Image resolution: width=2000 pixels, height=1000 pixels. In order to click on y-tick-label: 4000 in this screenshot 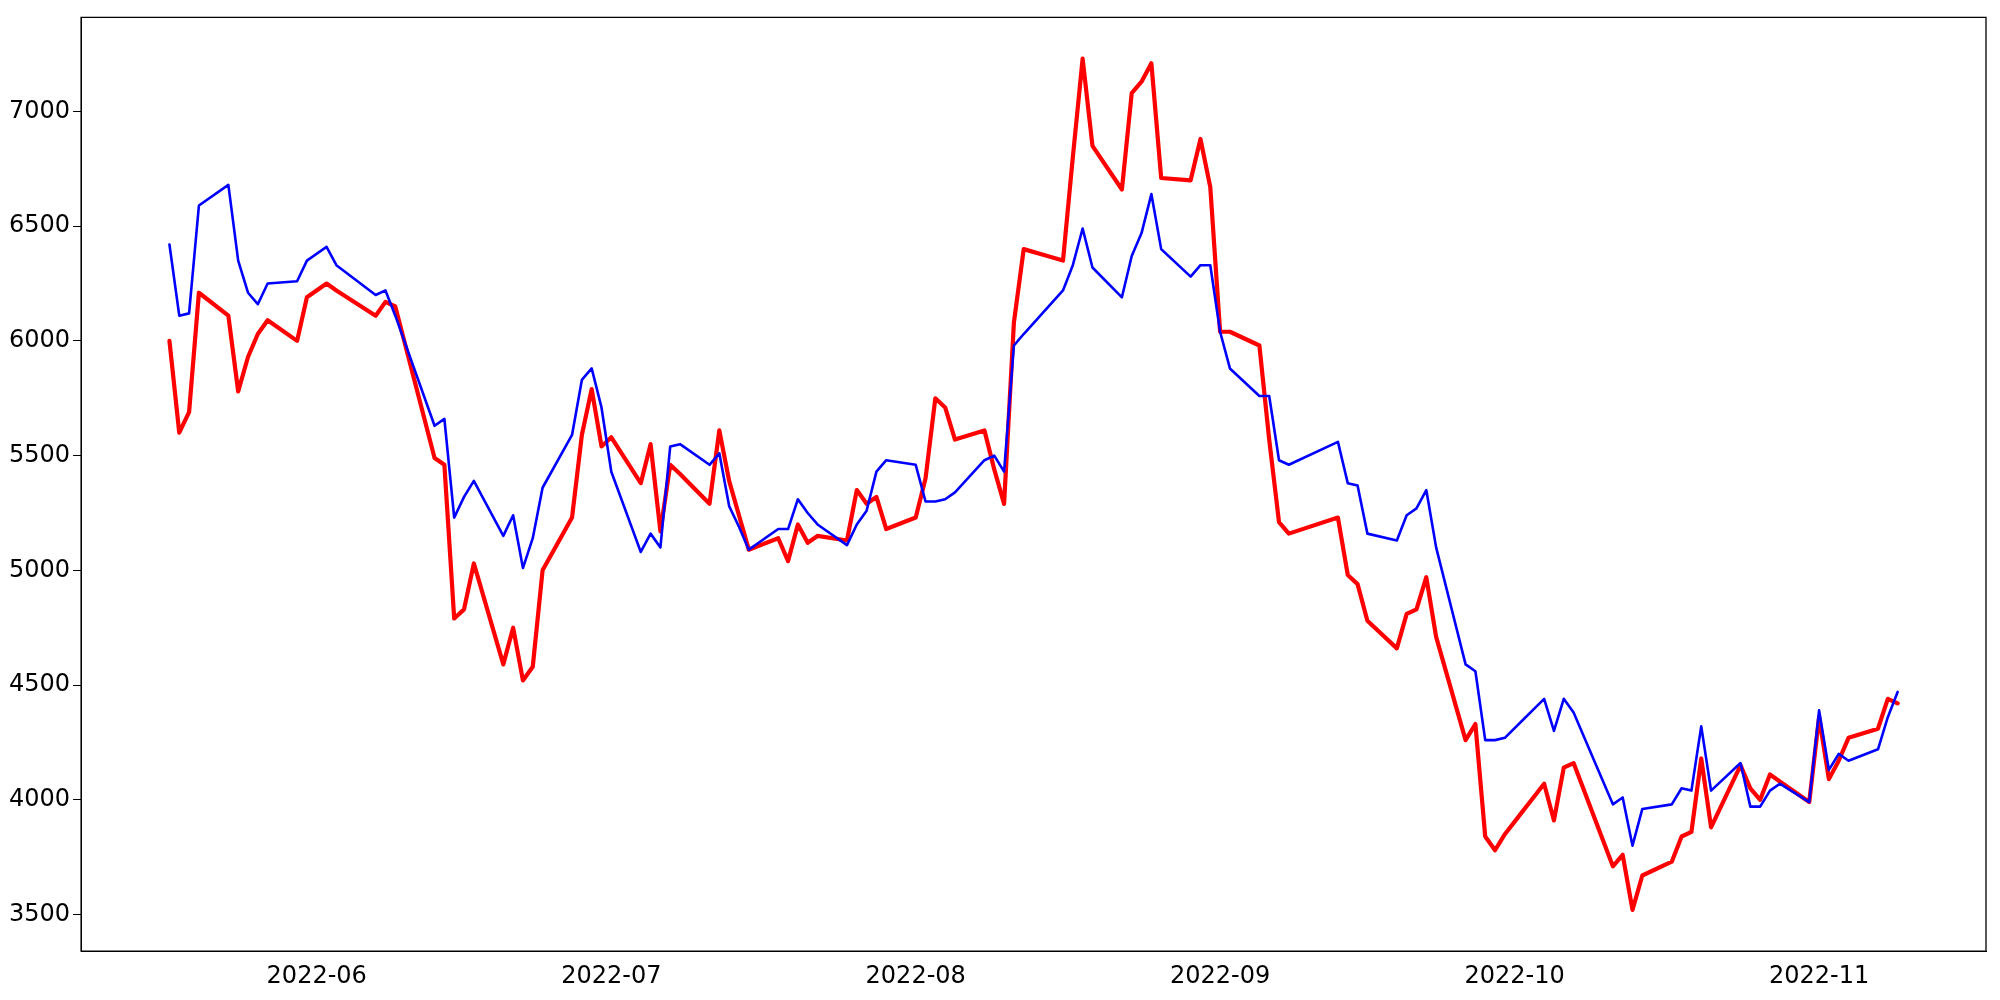, I will do `click(40, 798)`.